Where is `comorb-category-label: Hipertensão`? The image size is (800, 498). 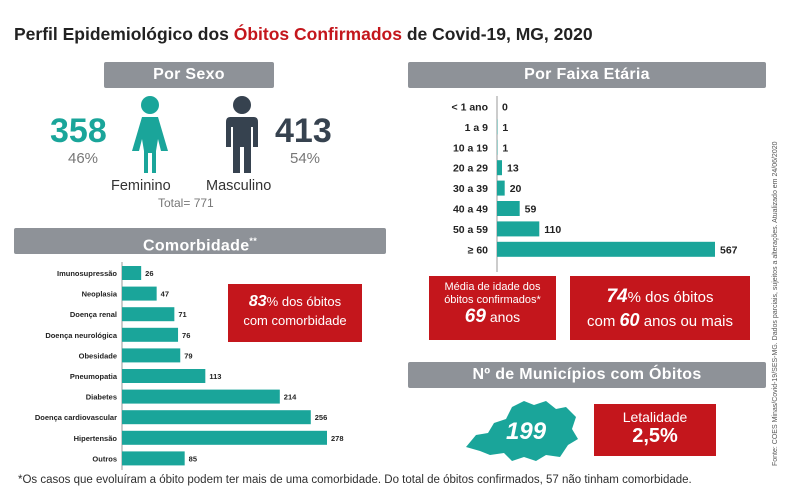 comorb-category-label: Hipertensão is located at coordinates (96, 438).